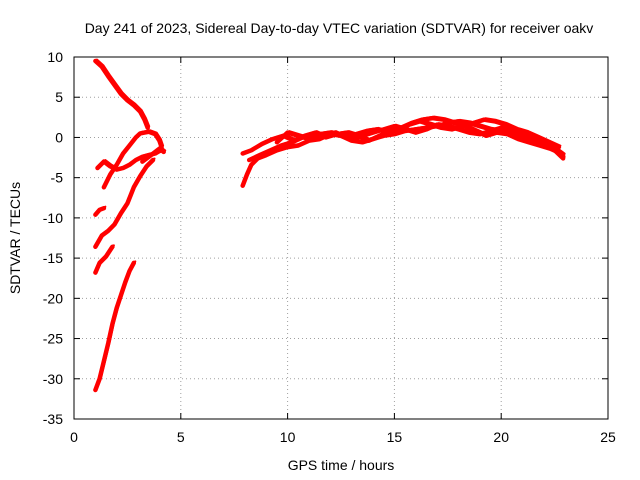  I want to click on x-tick-label: 25, so click(608, 437).